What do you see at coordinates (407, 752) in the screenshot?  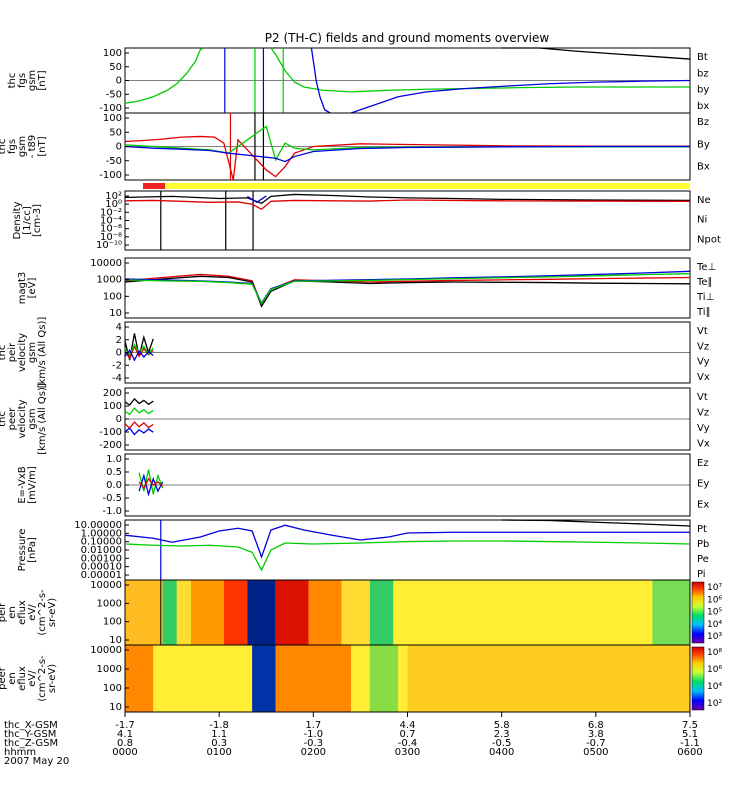 I see `x-tick-label-time: 0300` at bounding box center [407, 752].